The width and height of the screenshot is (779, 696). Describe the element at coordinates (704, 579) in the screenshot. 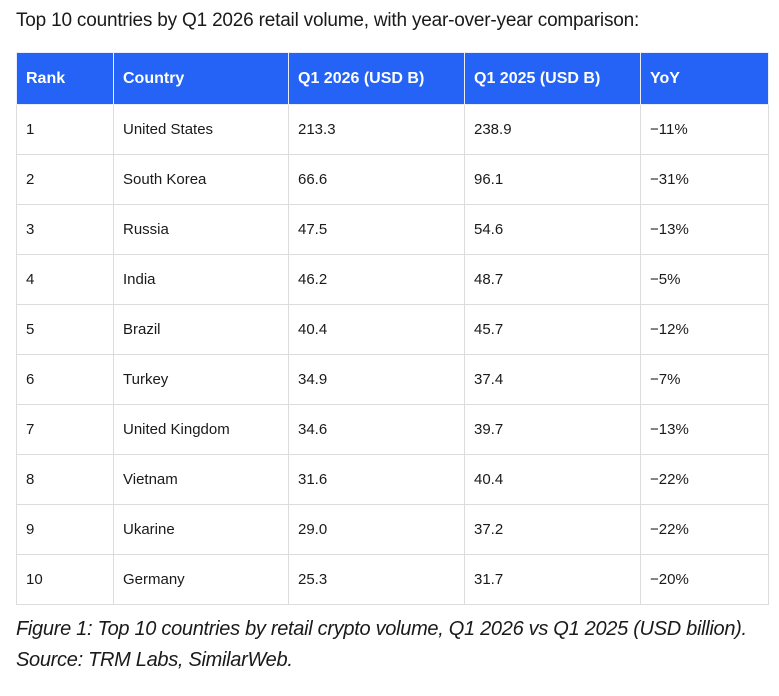

I see `cell-yoy: −20%` at that location.